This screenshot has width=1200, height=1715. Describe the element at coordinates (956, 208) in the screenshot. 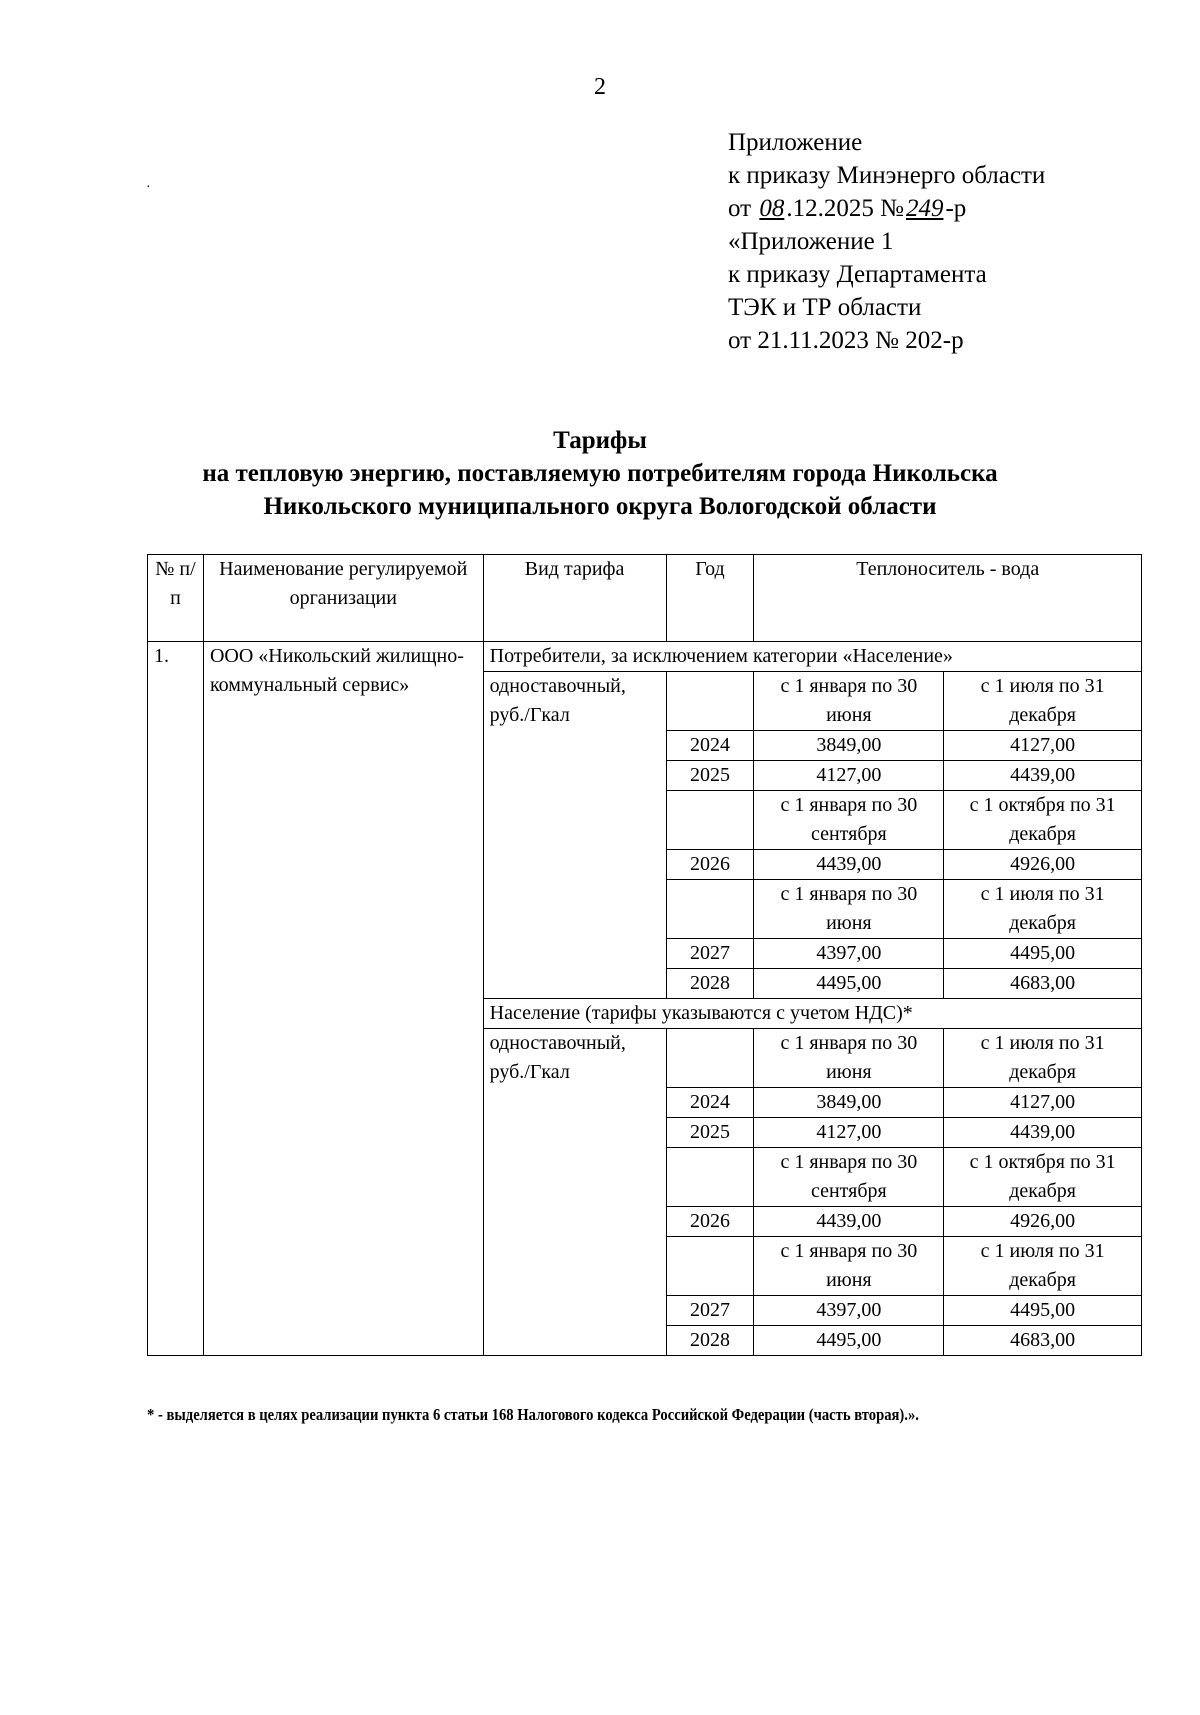

I see `text: -р` at that location.